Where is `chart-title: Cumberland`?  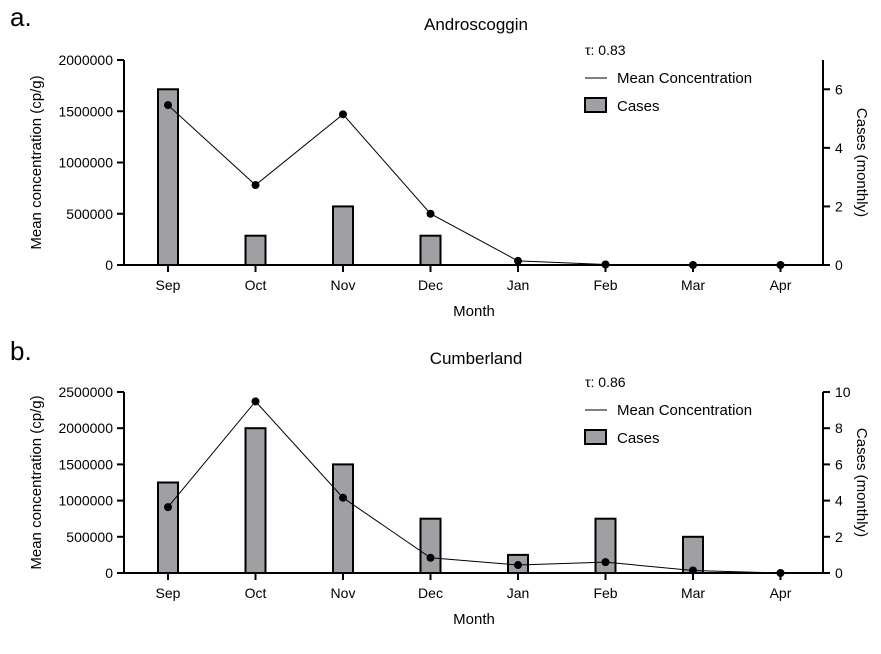 chart-title: Cumberland is located at coordinates (476, 358).